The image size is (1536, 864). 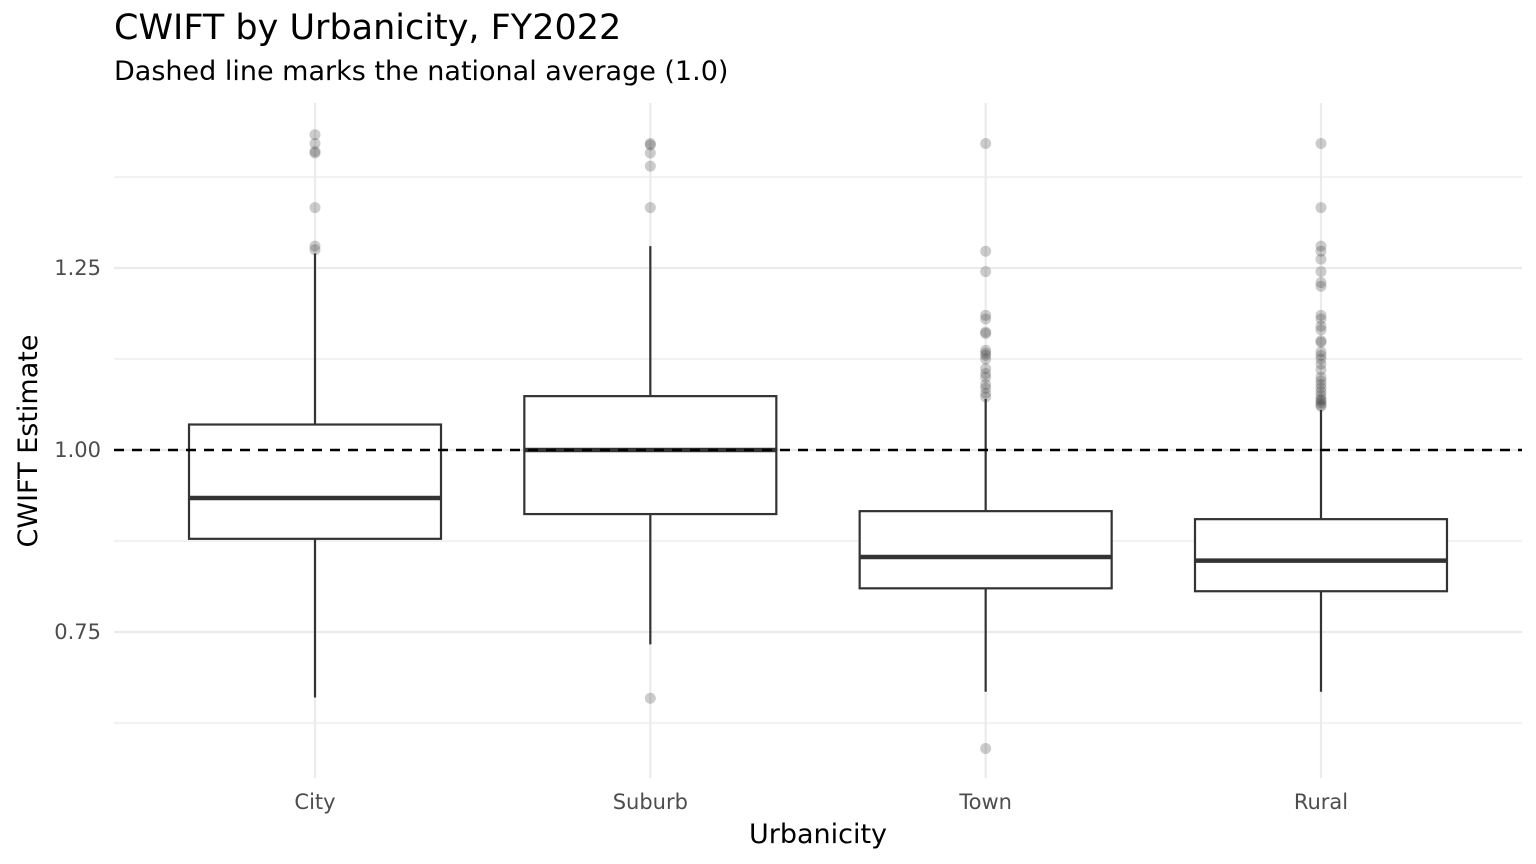 I want to click on y-tick-label: 1.00, so click(x=77, y=450).